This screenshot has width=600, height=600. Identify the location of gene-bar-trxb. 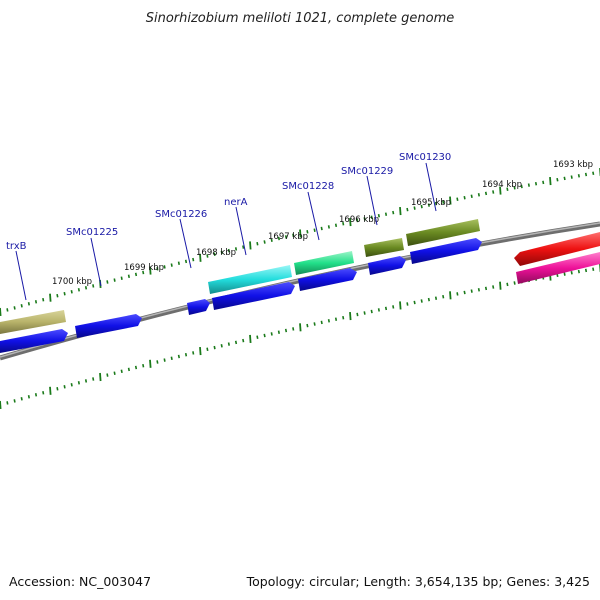
(33, 322).